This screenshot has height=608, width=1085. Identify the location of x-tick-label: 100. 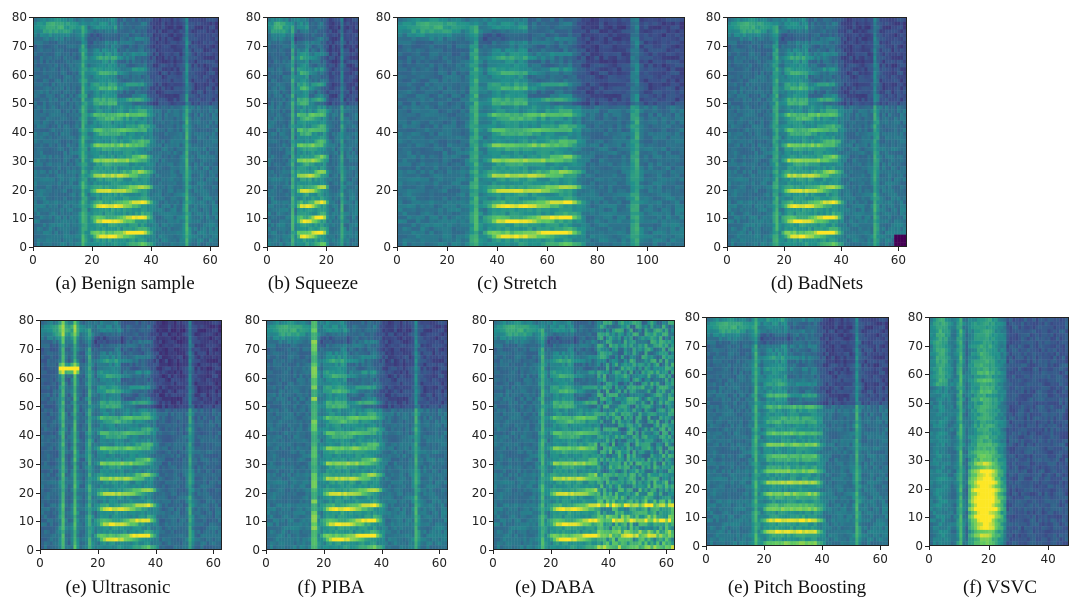
(647, 260).